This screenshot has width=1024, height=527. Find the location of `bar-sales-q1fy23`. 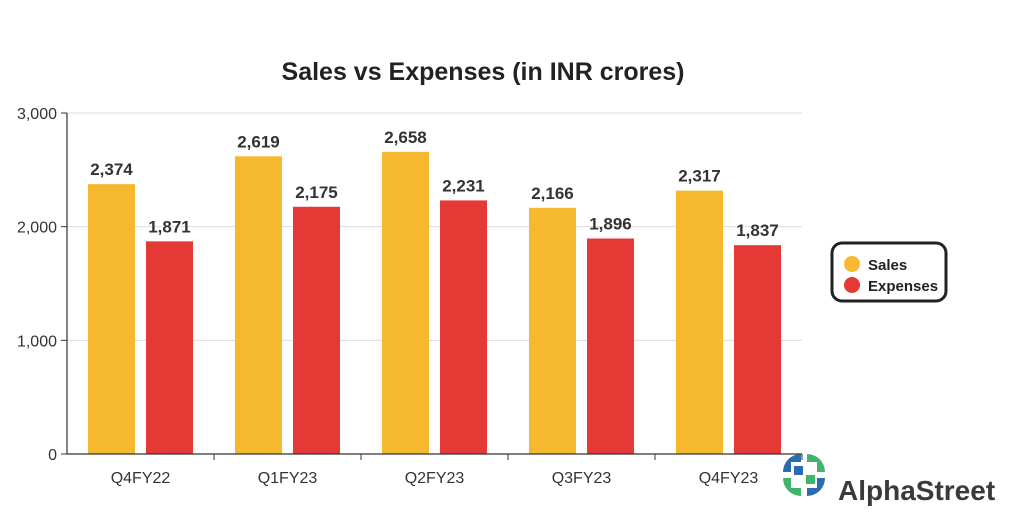

bar-sales-q1fy23 is located at coordinates (258, 305).